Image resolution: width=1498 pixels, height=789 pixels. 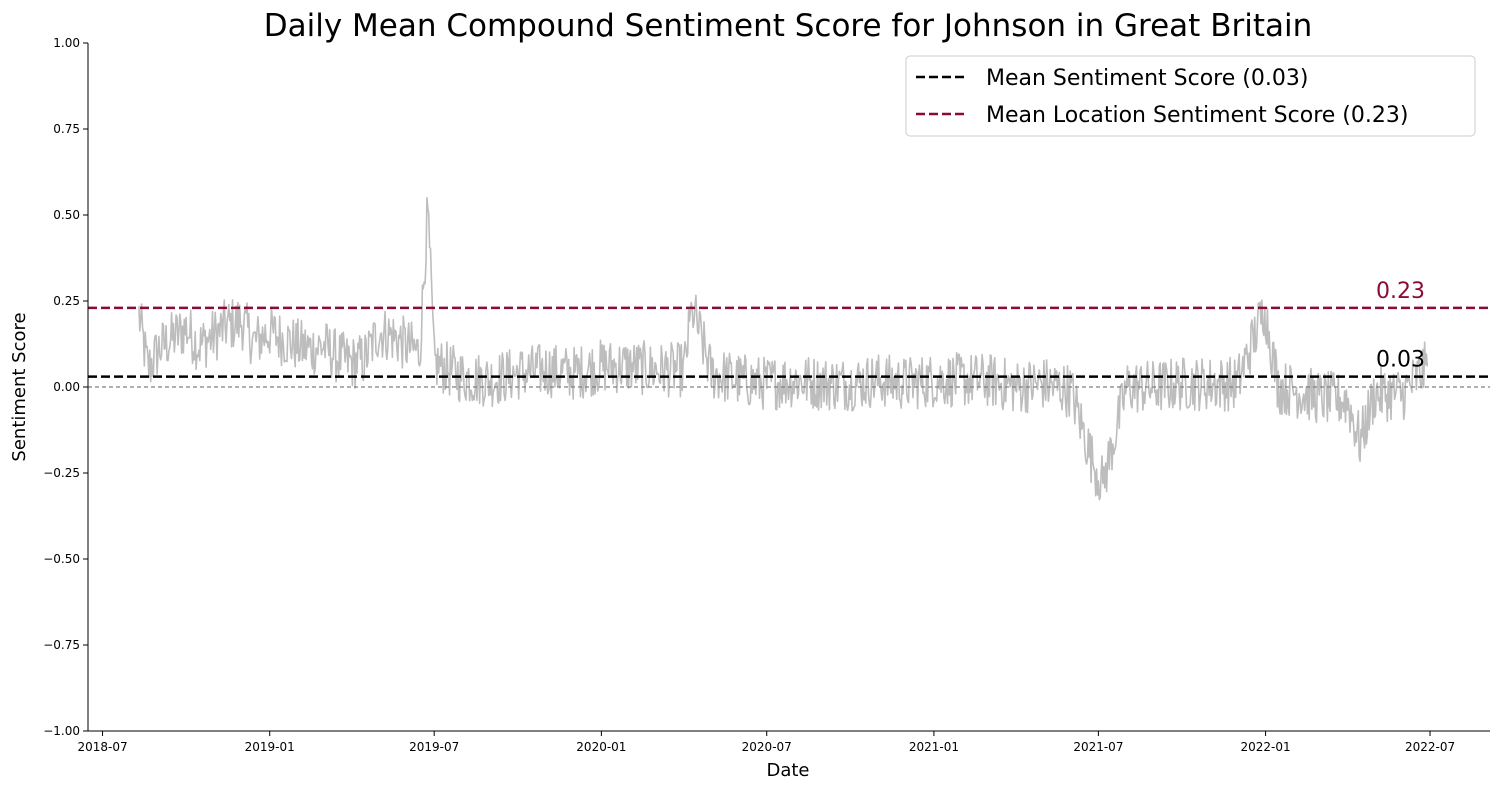 I want to click on y-tick-label: −1.00, so click(x=61, y=731).